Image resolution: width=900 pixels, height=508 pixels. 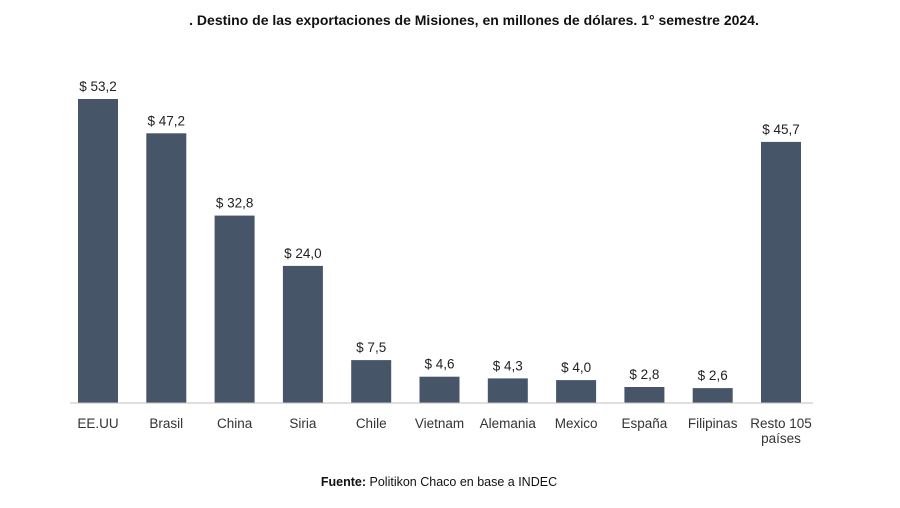 I want to click on value-label-9: $ 2,6, so click(x=713, y=375).